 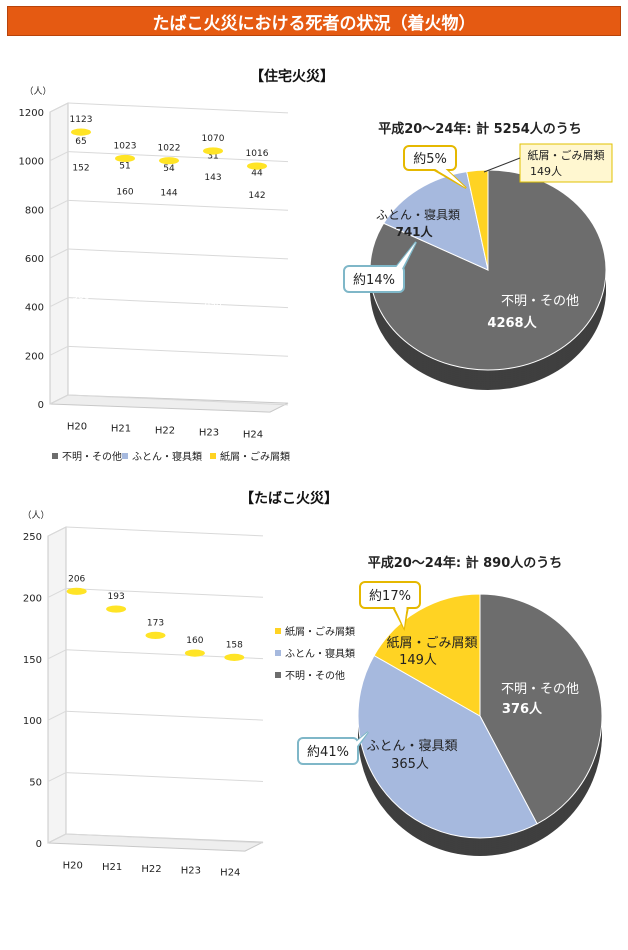 I want to click on res-slice-name-1: ふとん・寝具類, so click(x=418, y=214).